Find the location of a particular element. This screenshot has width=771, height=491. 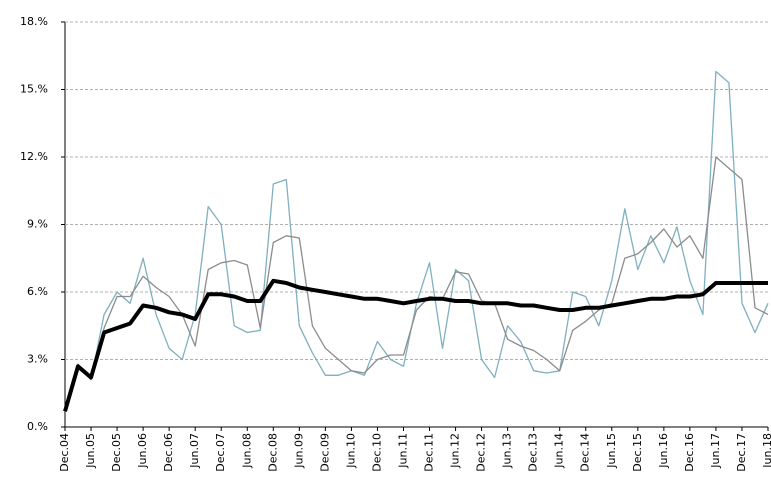

x-tick-label: Jun.16 is located at coordinates (663, 451).